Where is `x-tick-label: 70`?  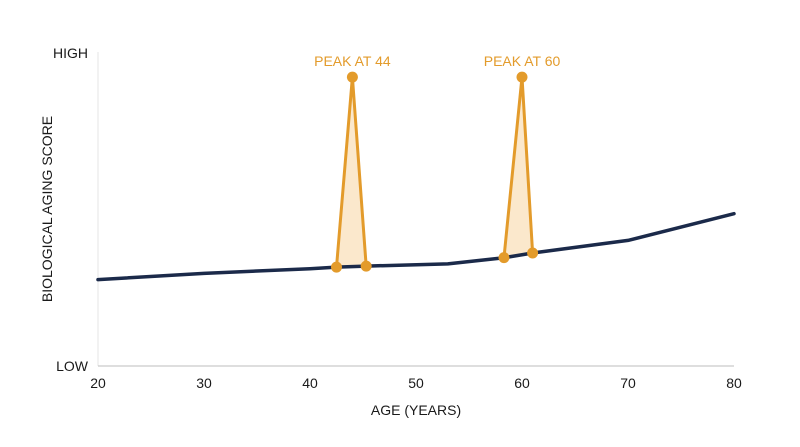 x-tick-label: 70 is located at coordinates (628, 383).